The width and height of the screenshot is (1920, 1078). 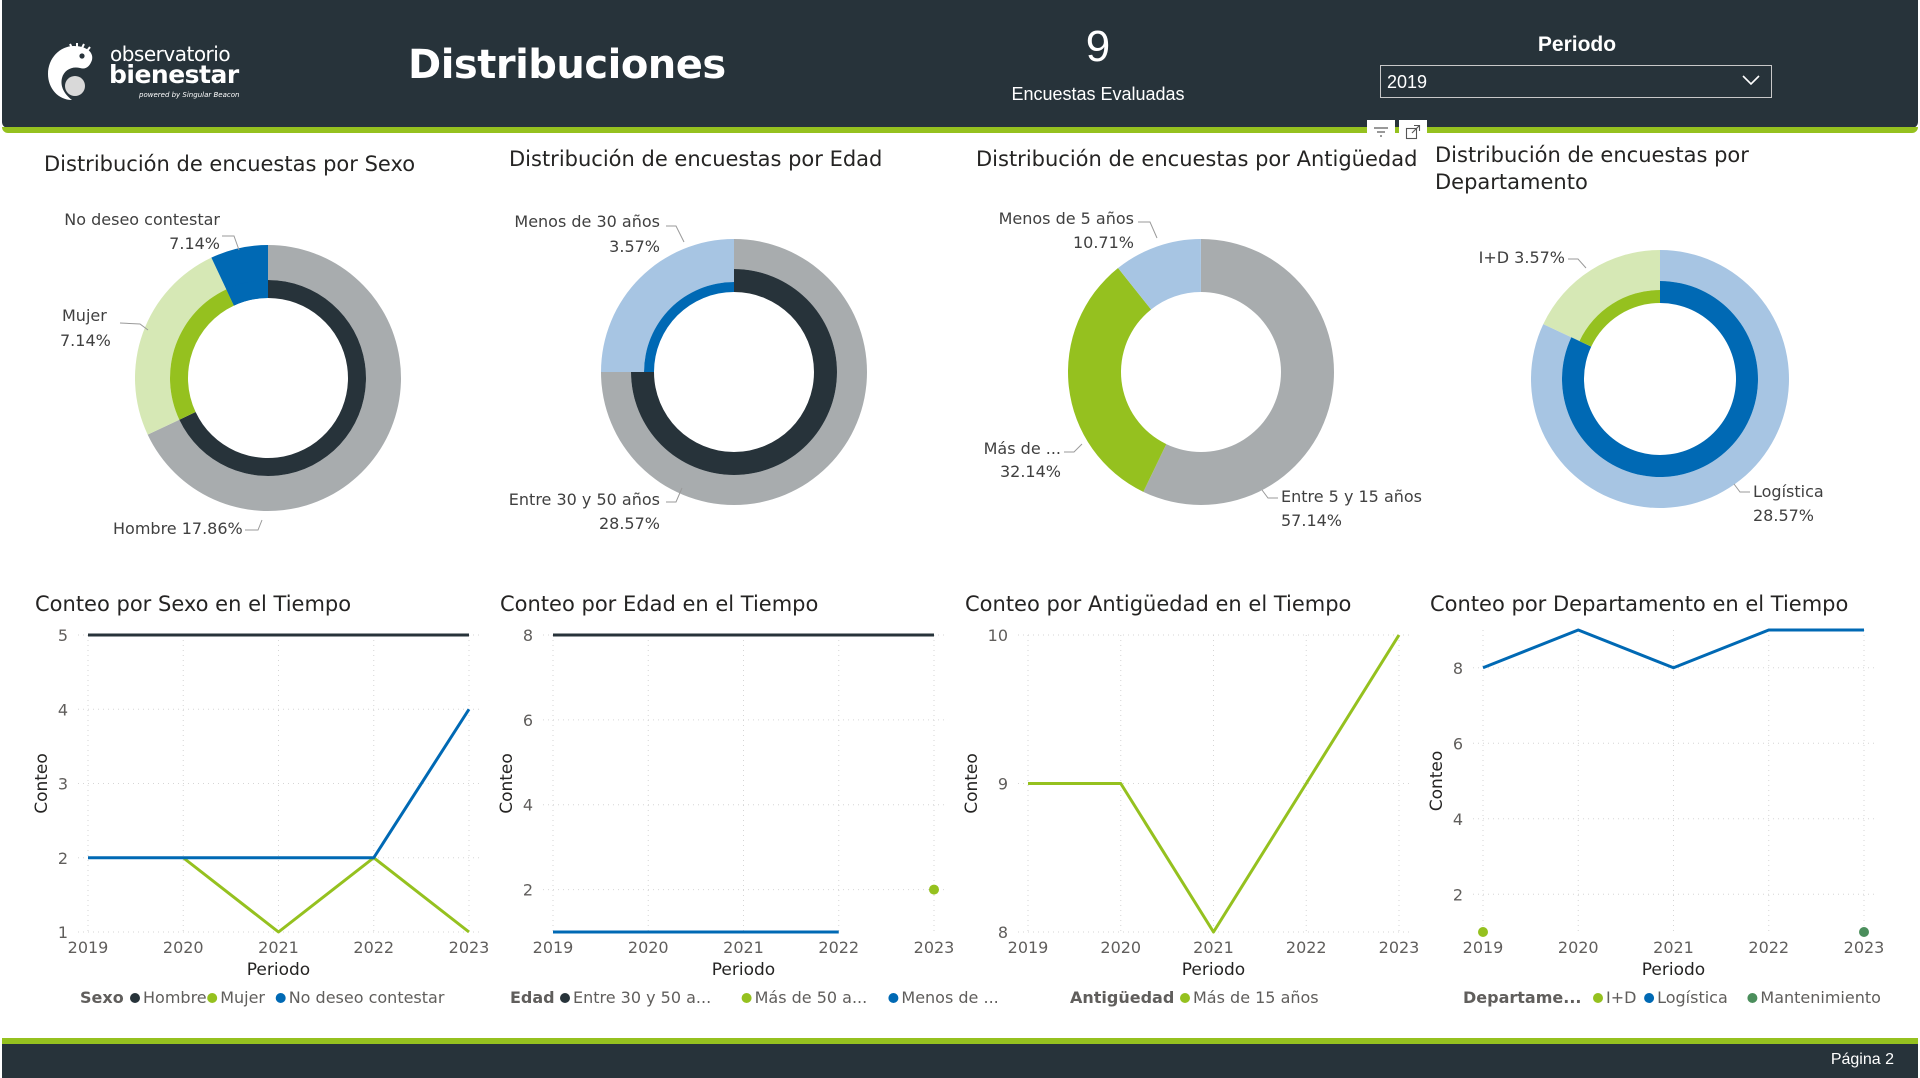 What do you see at coordinates (1521, 257) in the screenshot?
I see `donut-label: I+D 3.57%` at bounding box center [1521, 257].